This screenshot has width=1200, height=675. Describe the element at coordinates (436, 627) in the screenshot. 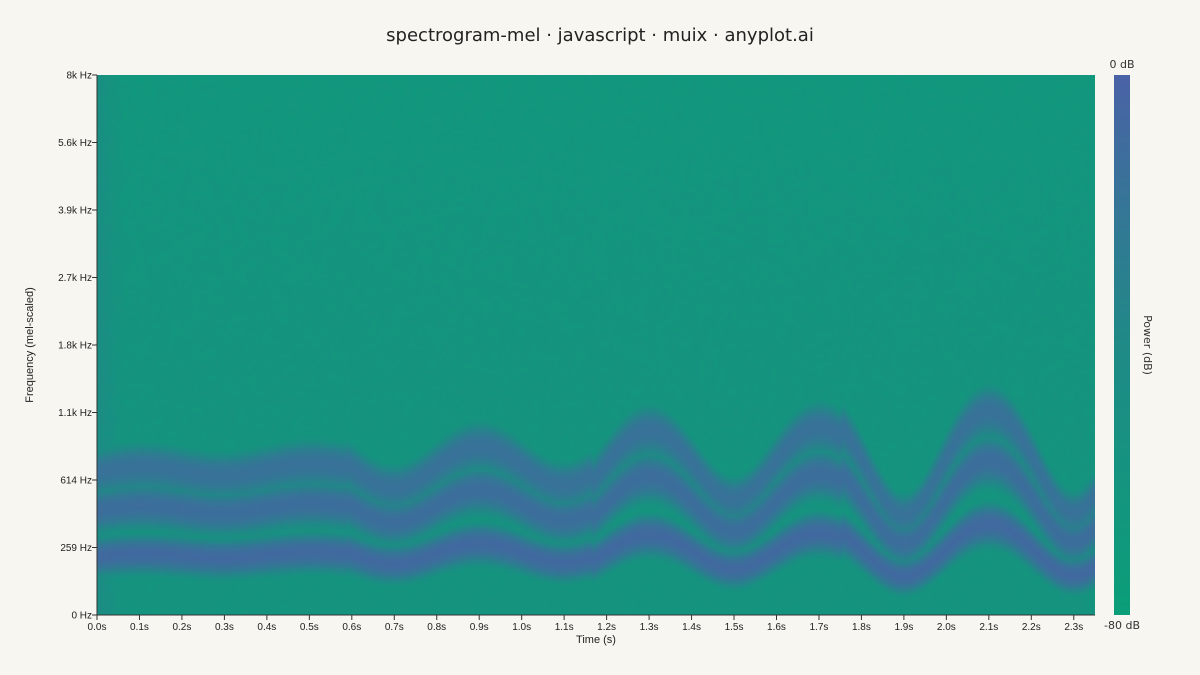

I see `x-tick-label: 0.8s` at that location.